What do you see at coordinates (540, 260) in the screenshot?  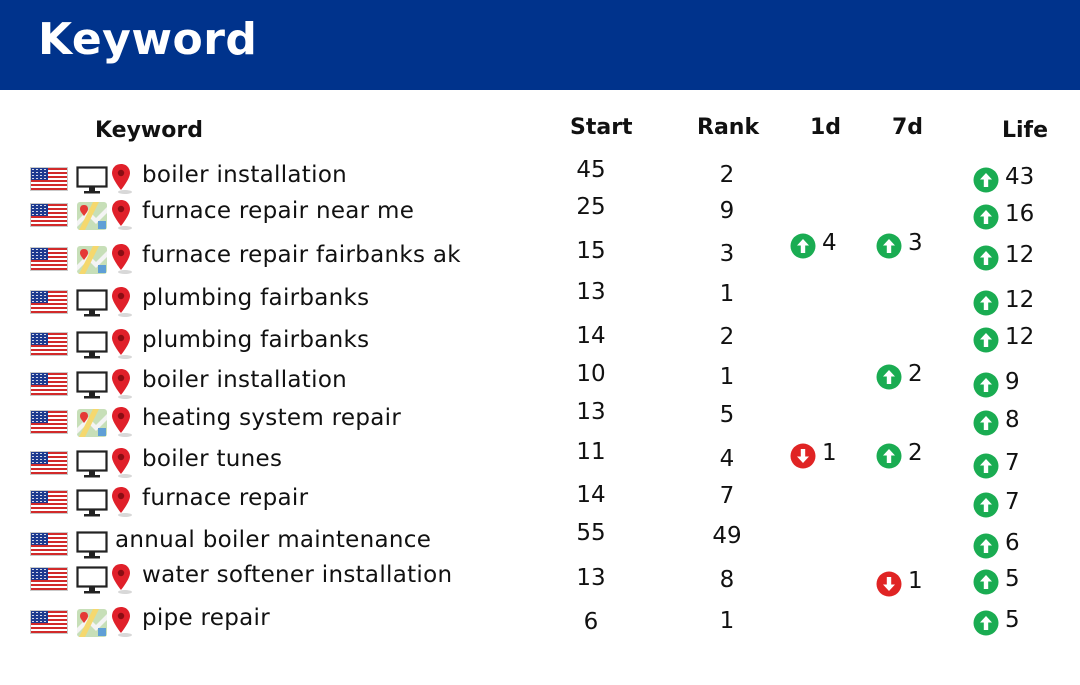 I see `table-row: furnace repair fairbanks ak 15 3 12` at bounding box center [540, 260].